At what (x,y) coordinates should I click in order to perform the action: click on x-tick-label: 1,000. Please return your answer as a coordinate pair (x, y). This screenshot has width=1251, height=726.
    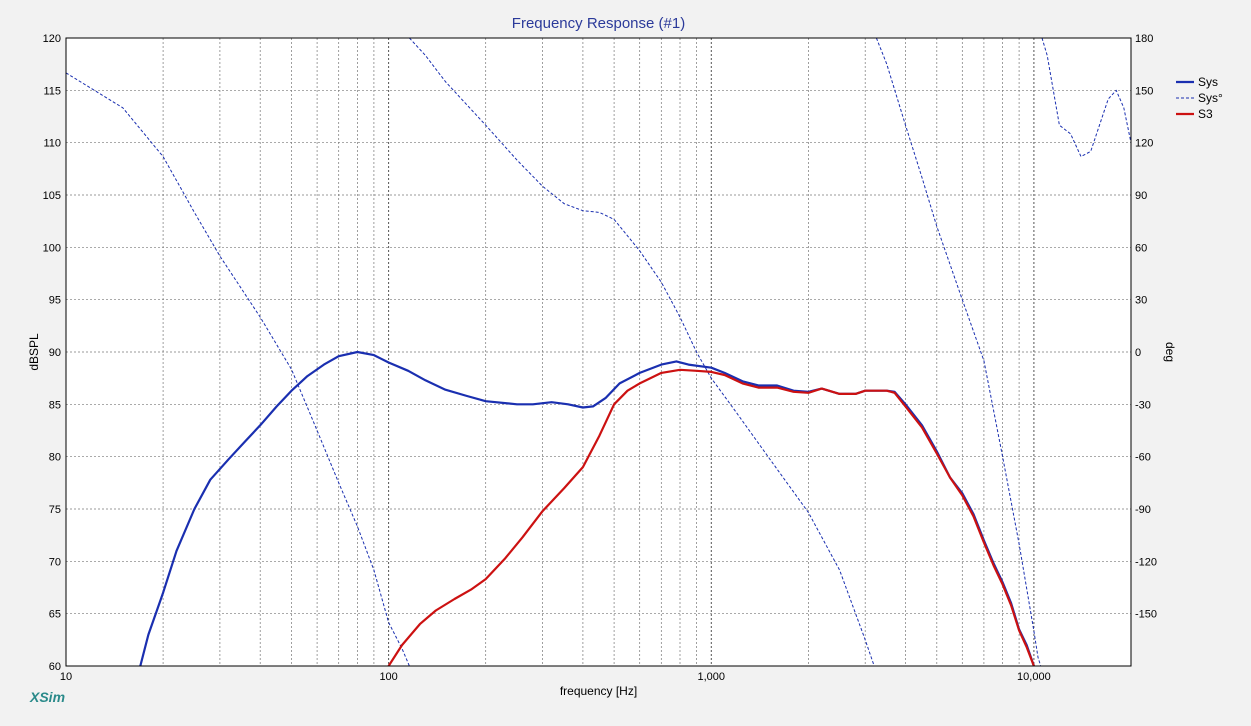
    Looking at the image, I should click on (711, 677).